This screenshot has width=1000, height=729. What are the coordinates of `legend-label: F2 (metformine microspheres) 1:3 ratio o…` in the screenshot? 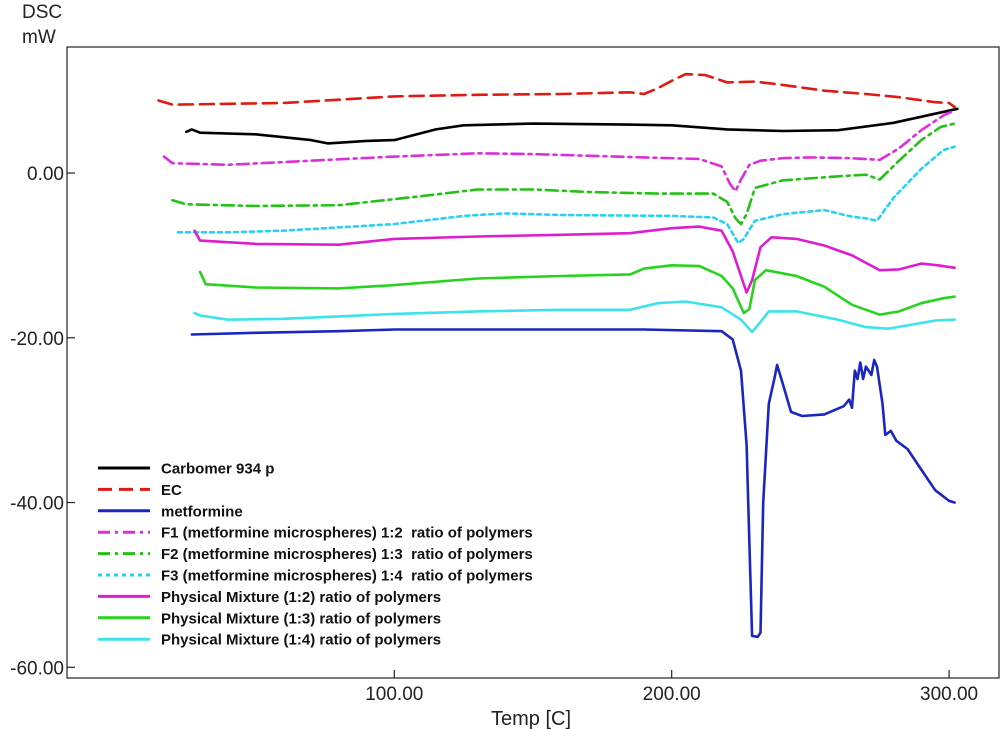 It's located at (347, 554).